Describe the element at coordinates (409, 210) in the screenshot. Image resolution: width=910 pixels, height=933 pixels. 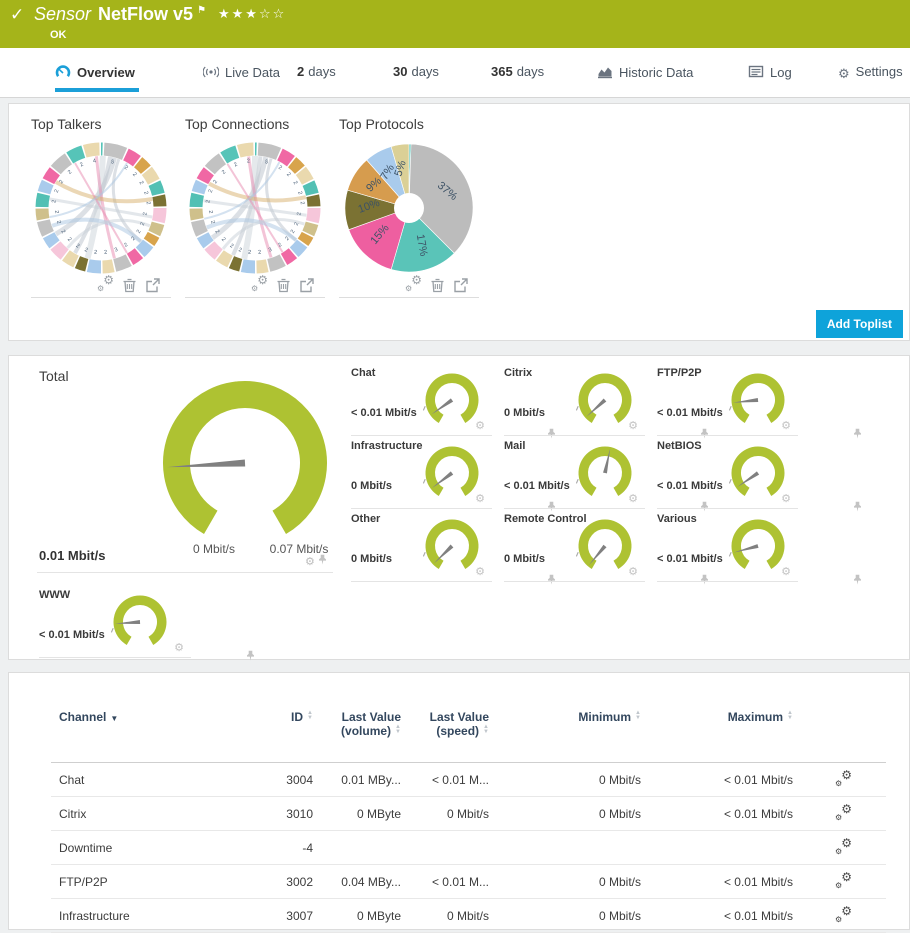
I see `top-protocols-chart: 37% 17% 15% 10% 9% 7% 5%` at that location.